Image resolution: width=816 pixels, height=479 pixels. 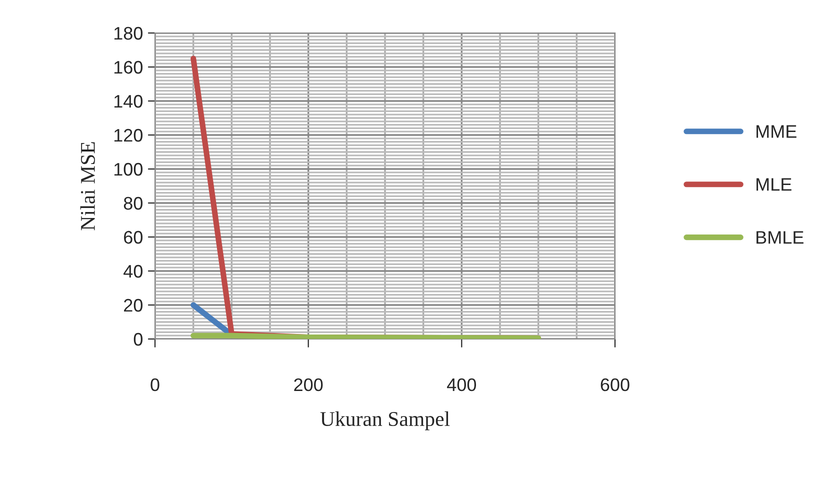 What do you see at coordinates (133, 203) in the screenshot?
I see `y-tick-label: 80` at bounding box center [133, 203].